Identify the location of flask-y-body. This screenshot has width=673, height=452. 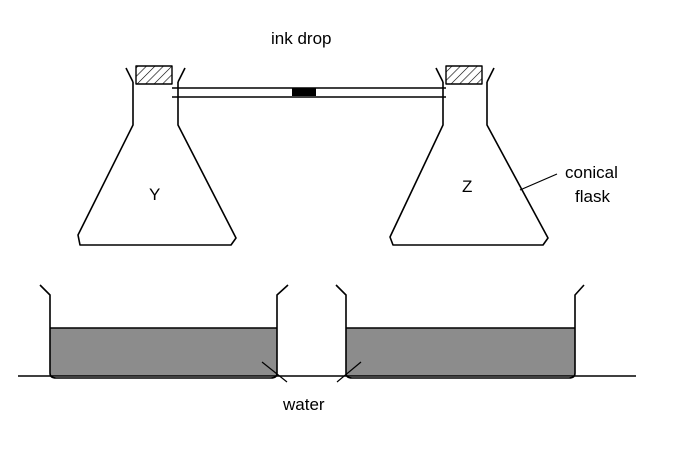
(157, 164).